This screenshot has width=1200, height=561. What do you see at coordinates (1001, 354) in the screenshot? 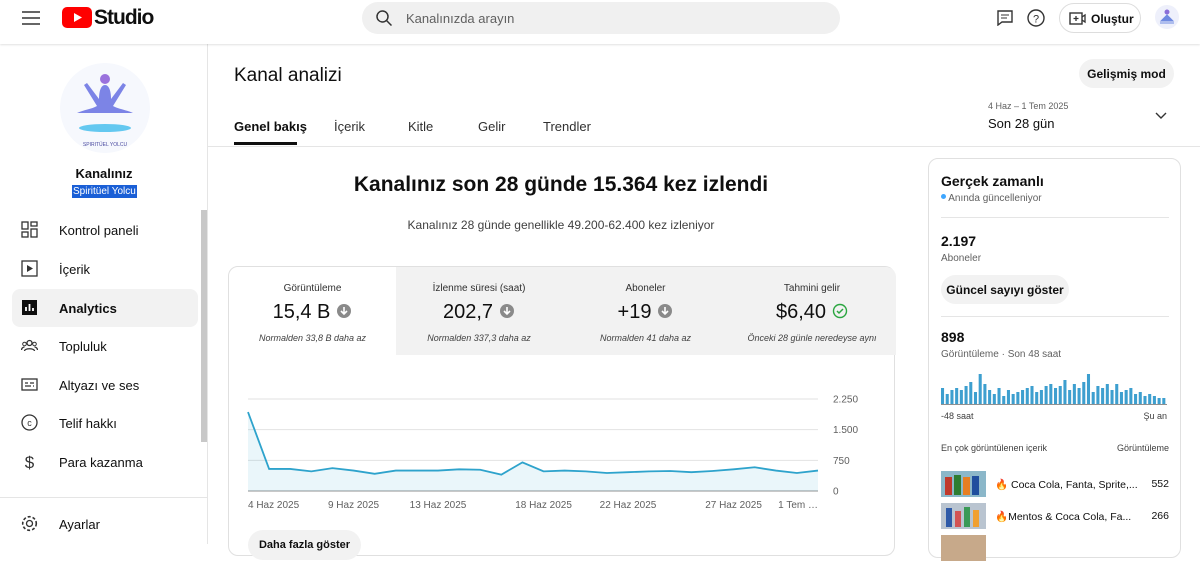
I see `view-count-label: Görüntüleme · Son 48 saat` at bounding box center [1001, 354].